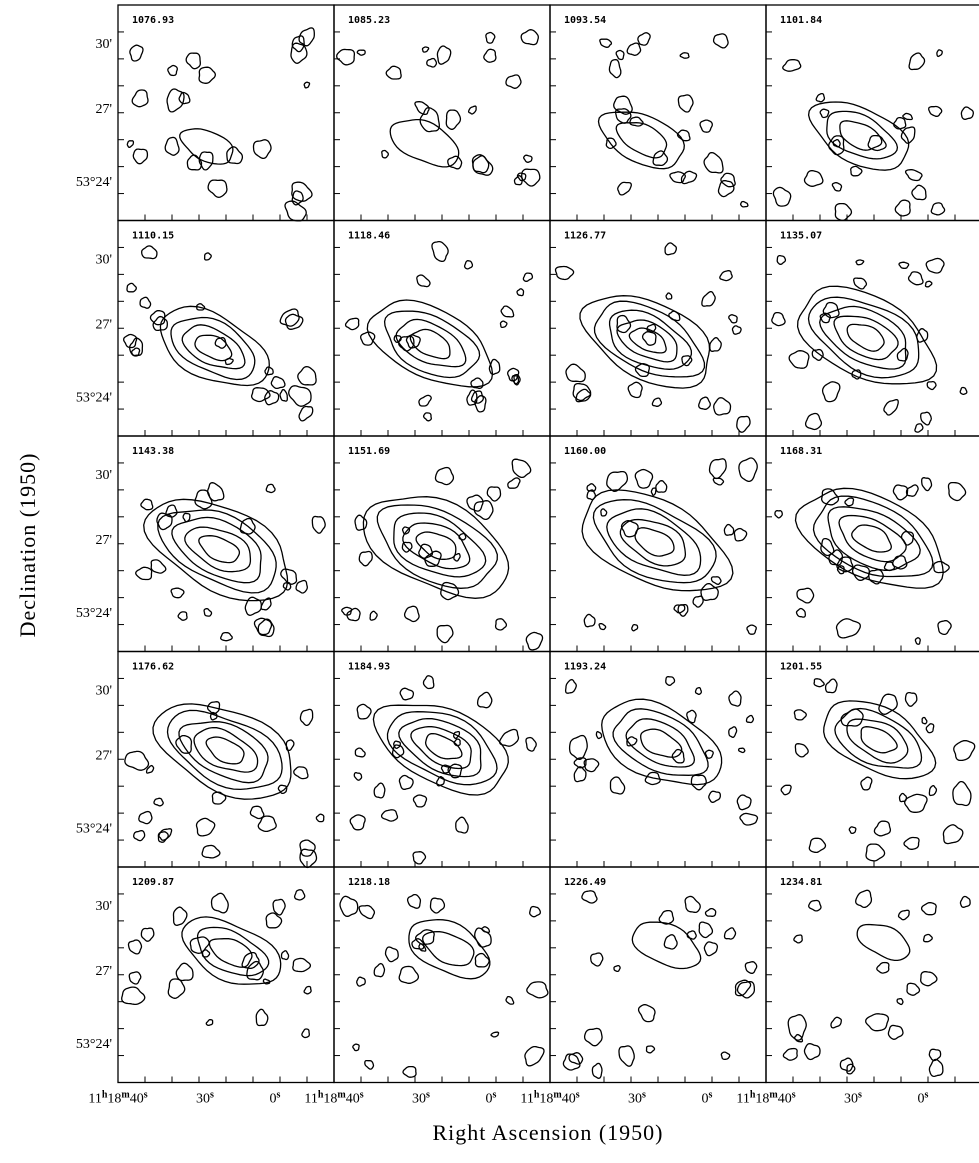 The height and width of the screenshot is (1163, 979). I want to click on unit-value: 0, so click(489, 1099).